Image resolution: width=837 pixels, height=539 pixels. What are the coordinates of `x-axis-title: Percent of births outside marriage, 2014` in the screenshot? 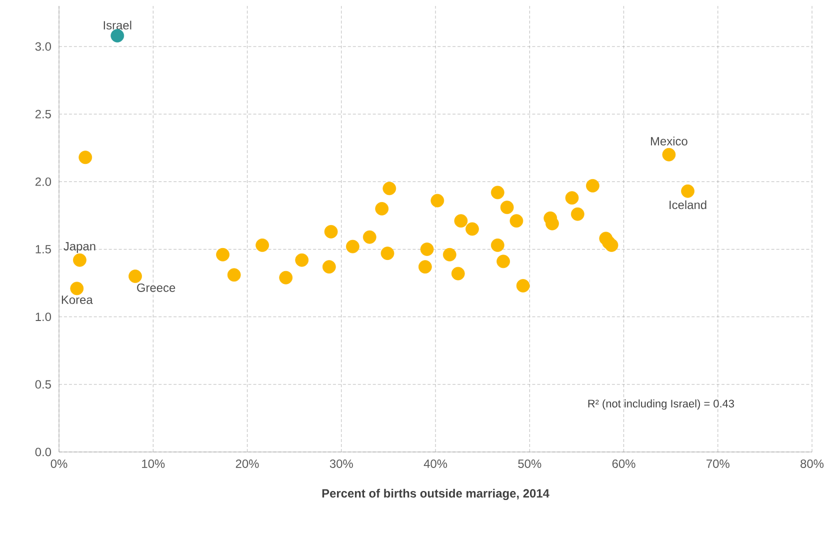 It's located at (436, 494).